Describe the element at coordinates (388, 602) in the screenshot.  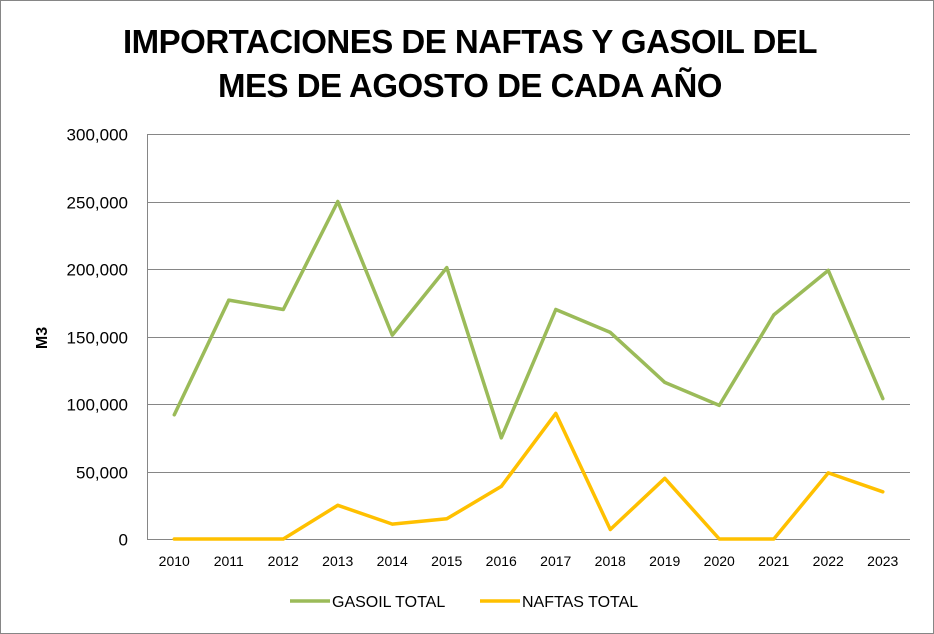
I see `legend-label: GASOIL TOTAL` at that location.